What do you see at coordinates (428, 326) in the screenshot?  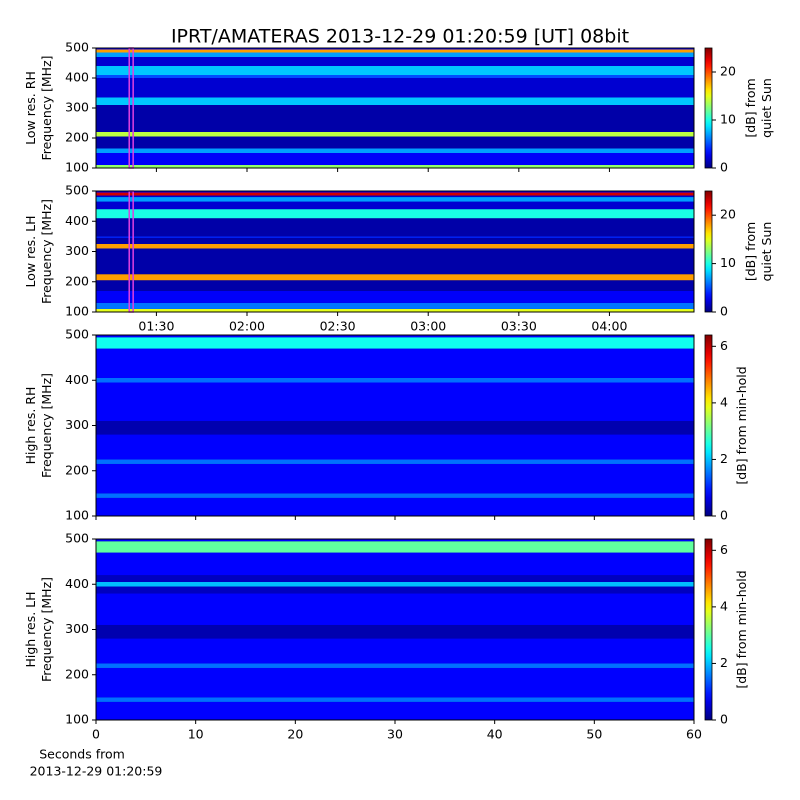 I see `x-tick-label: 03:00` at bounding box center [428, 326].